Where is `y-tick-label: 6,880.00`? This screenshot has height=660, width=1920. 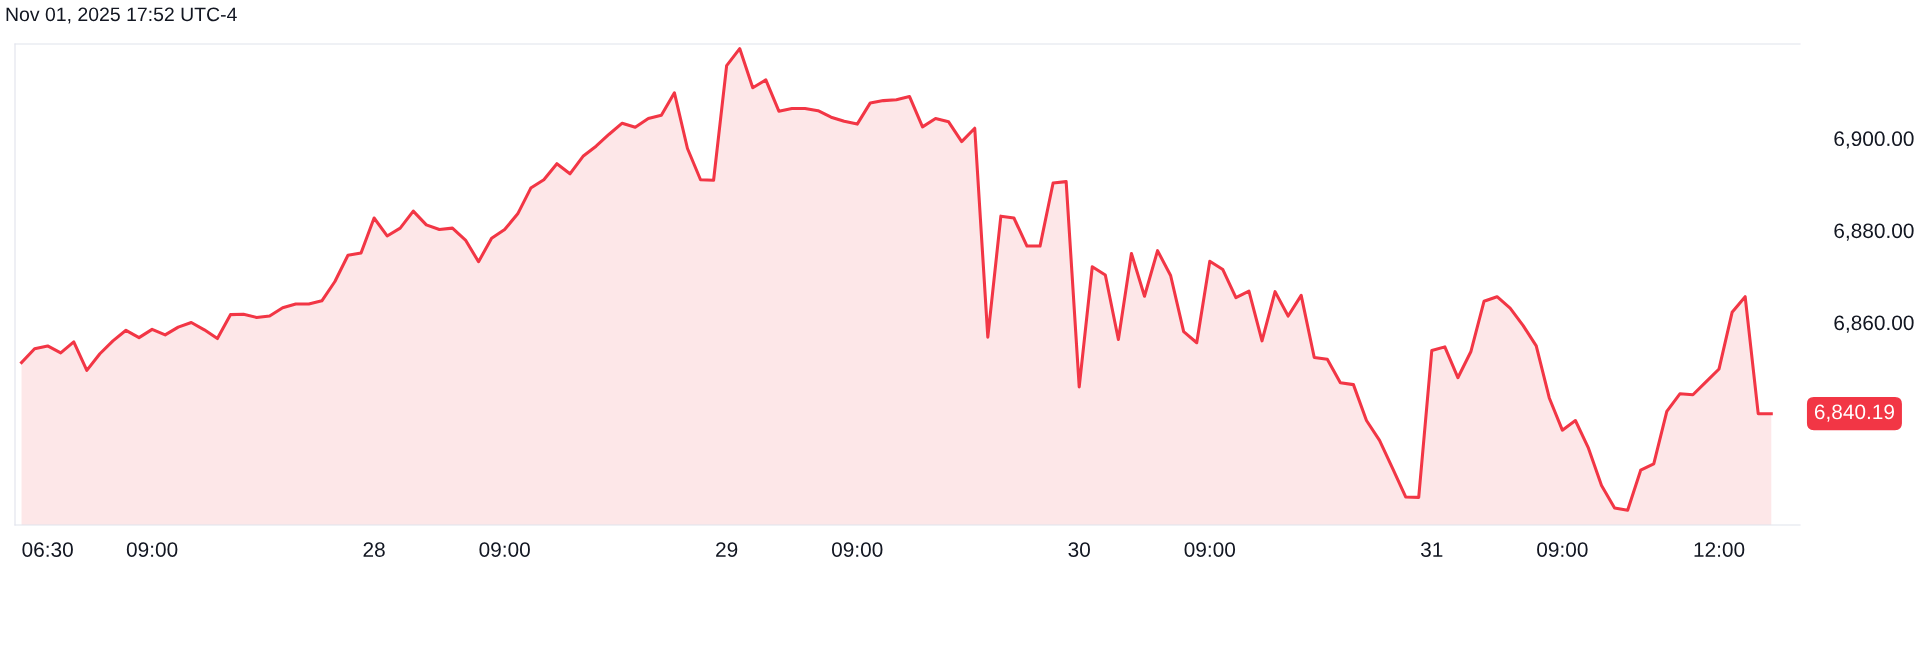
y-tick-label: 6,880.00 is located at coordinates (1874, 232).